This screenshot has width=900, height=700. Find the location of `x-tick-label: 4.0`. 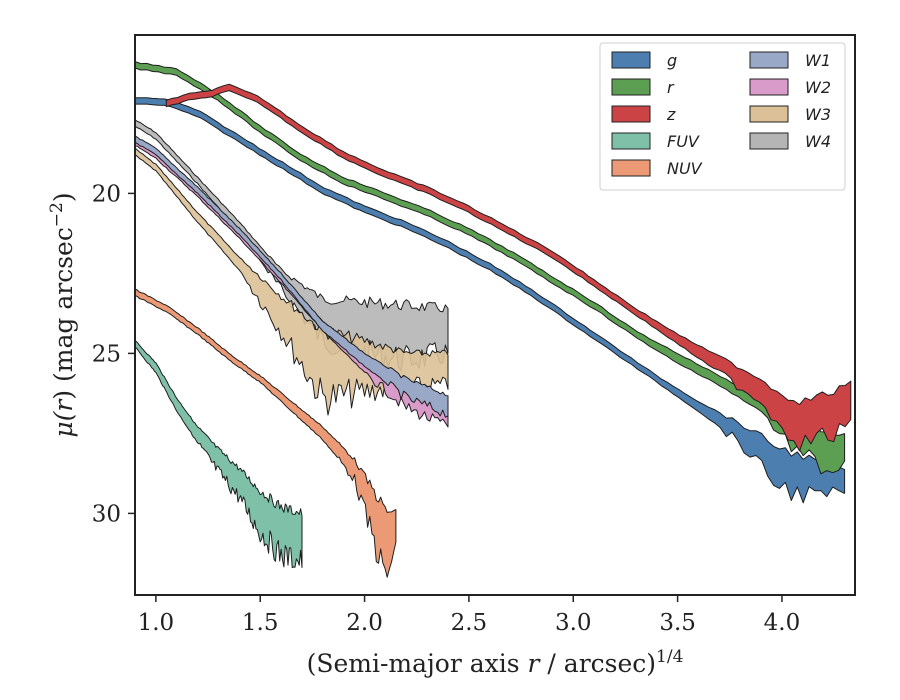

x-tick-label: 4.0 is located at coordinates (782, 623).